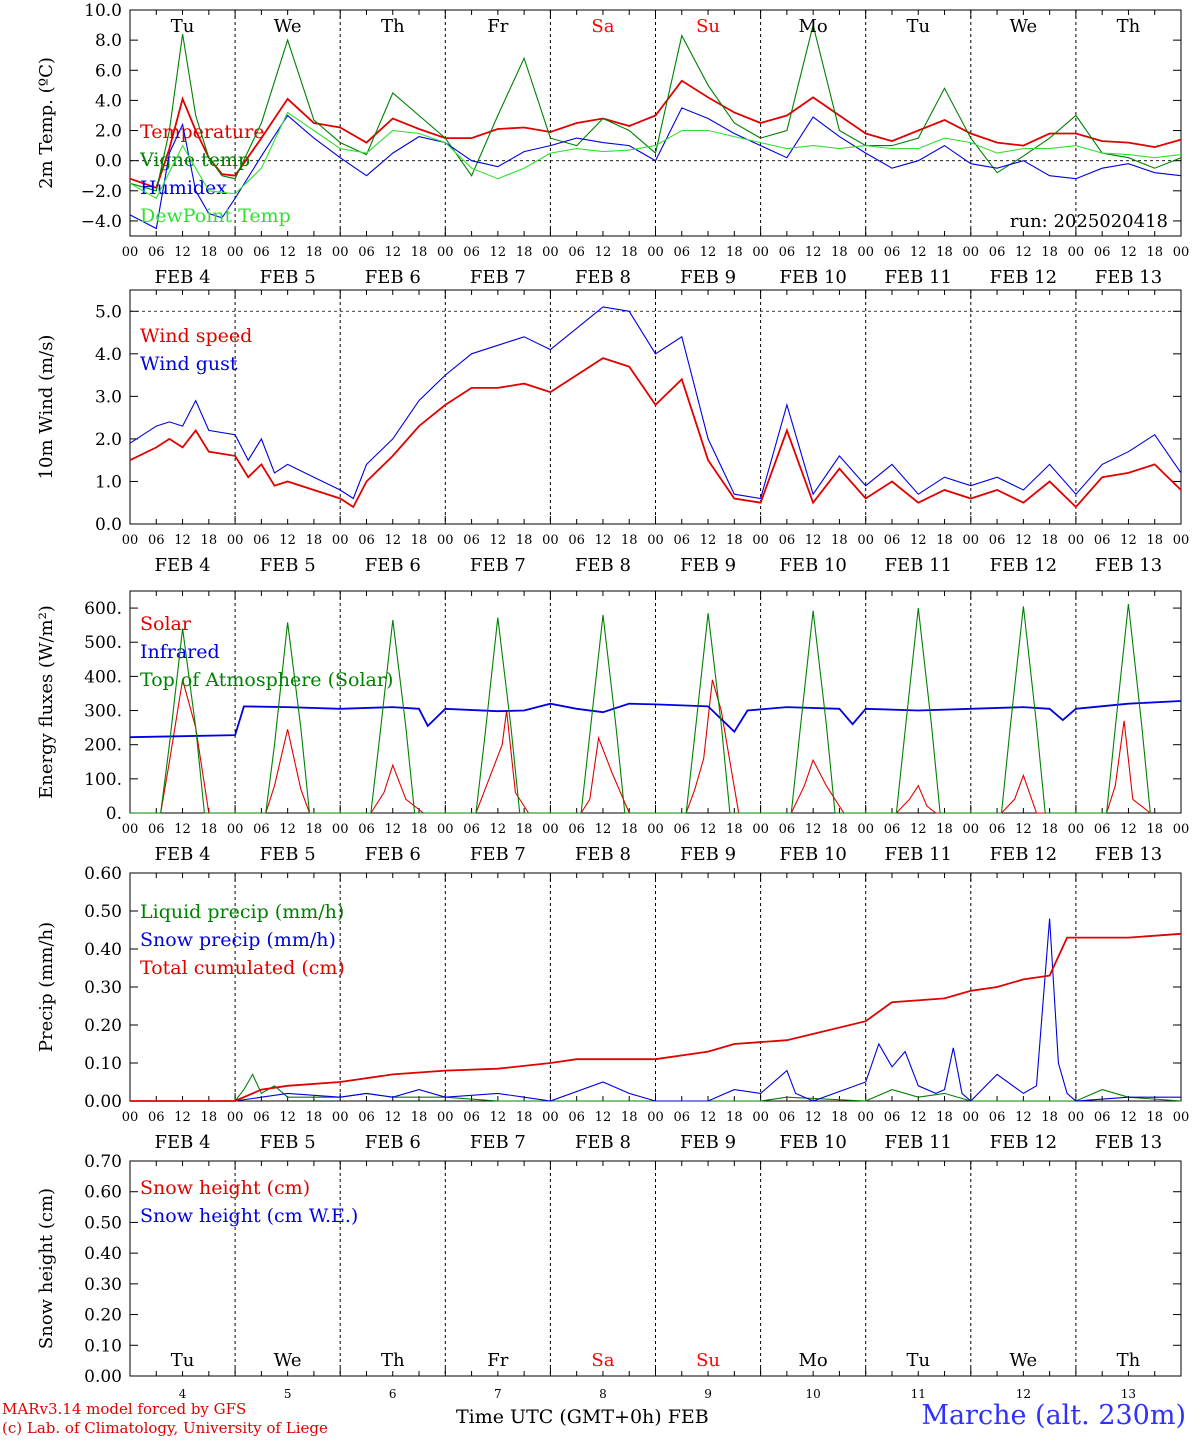 The height and width of the screenshot is (1440, 1194). What do you see at coordinates (602, 1360) in the screenshot?
I see `weekday-label: Sa` at bounding box center [602, 1360].